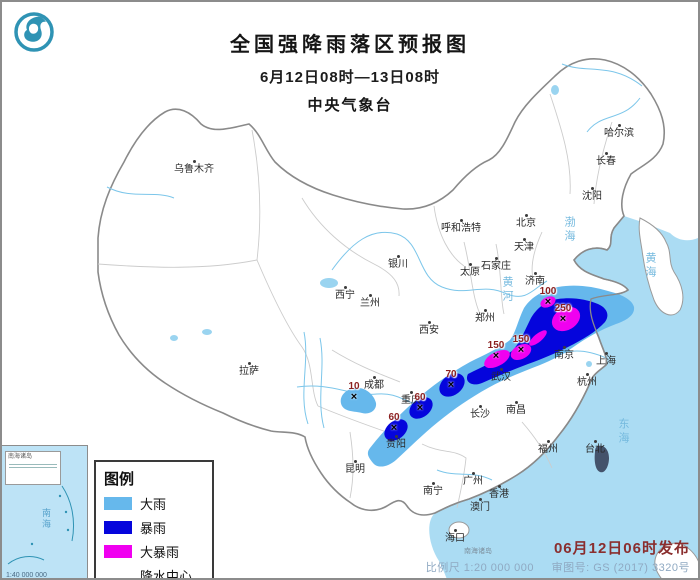 Image resolution: width=700 pixels, height=580 pixels. I want to click on legend-label: 暴雨, so click(153, 528).